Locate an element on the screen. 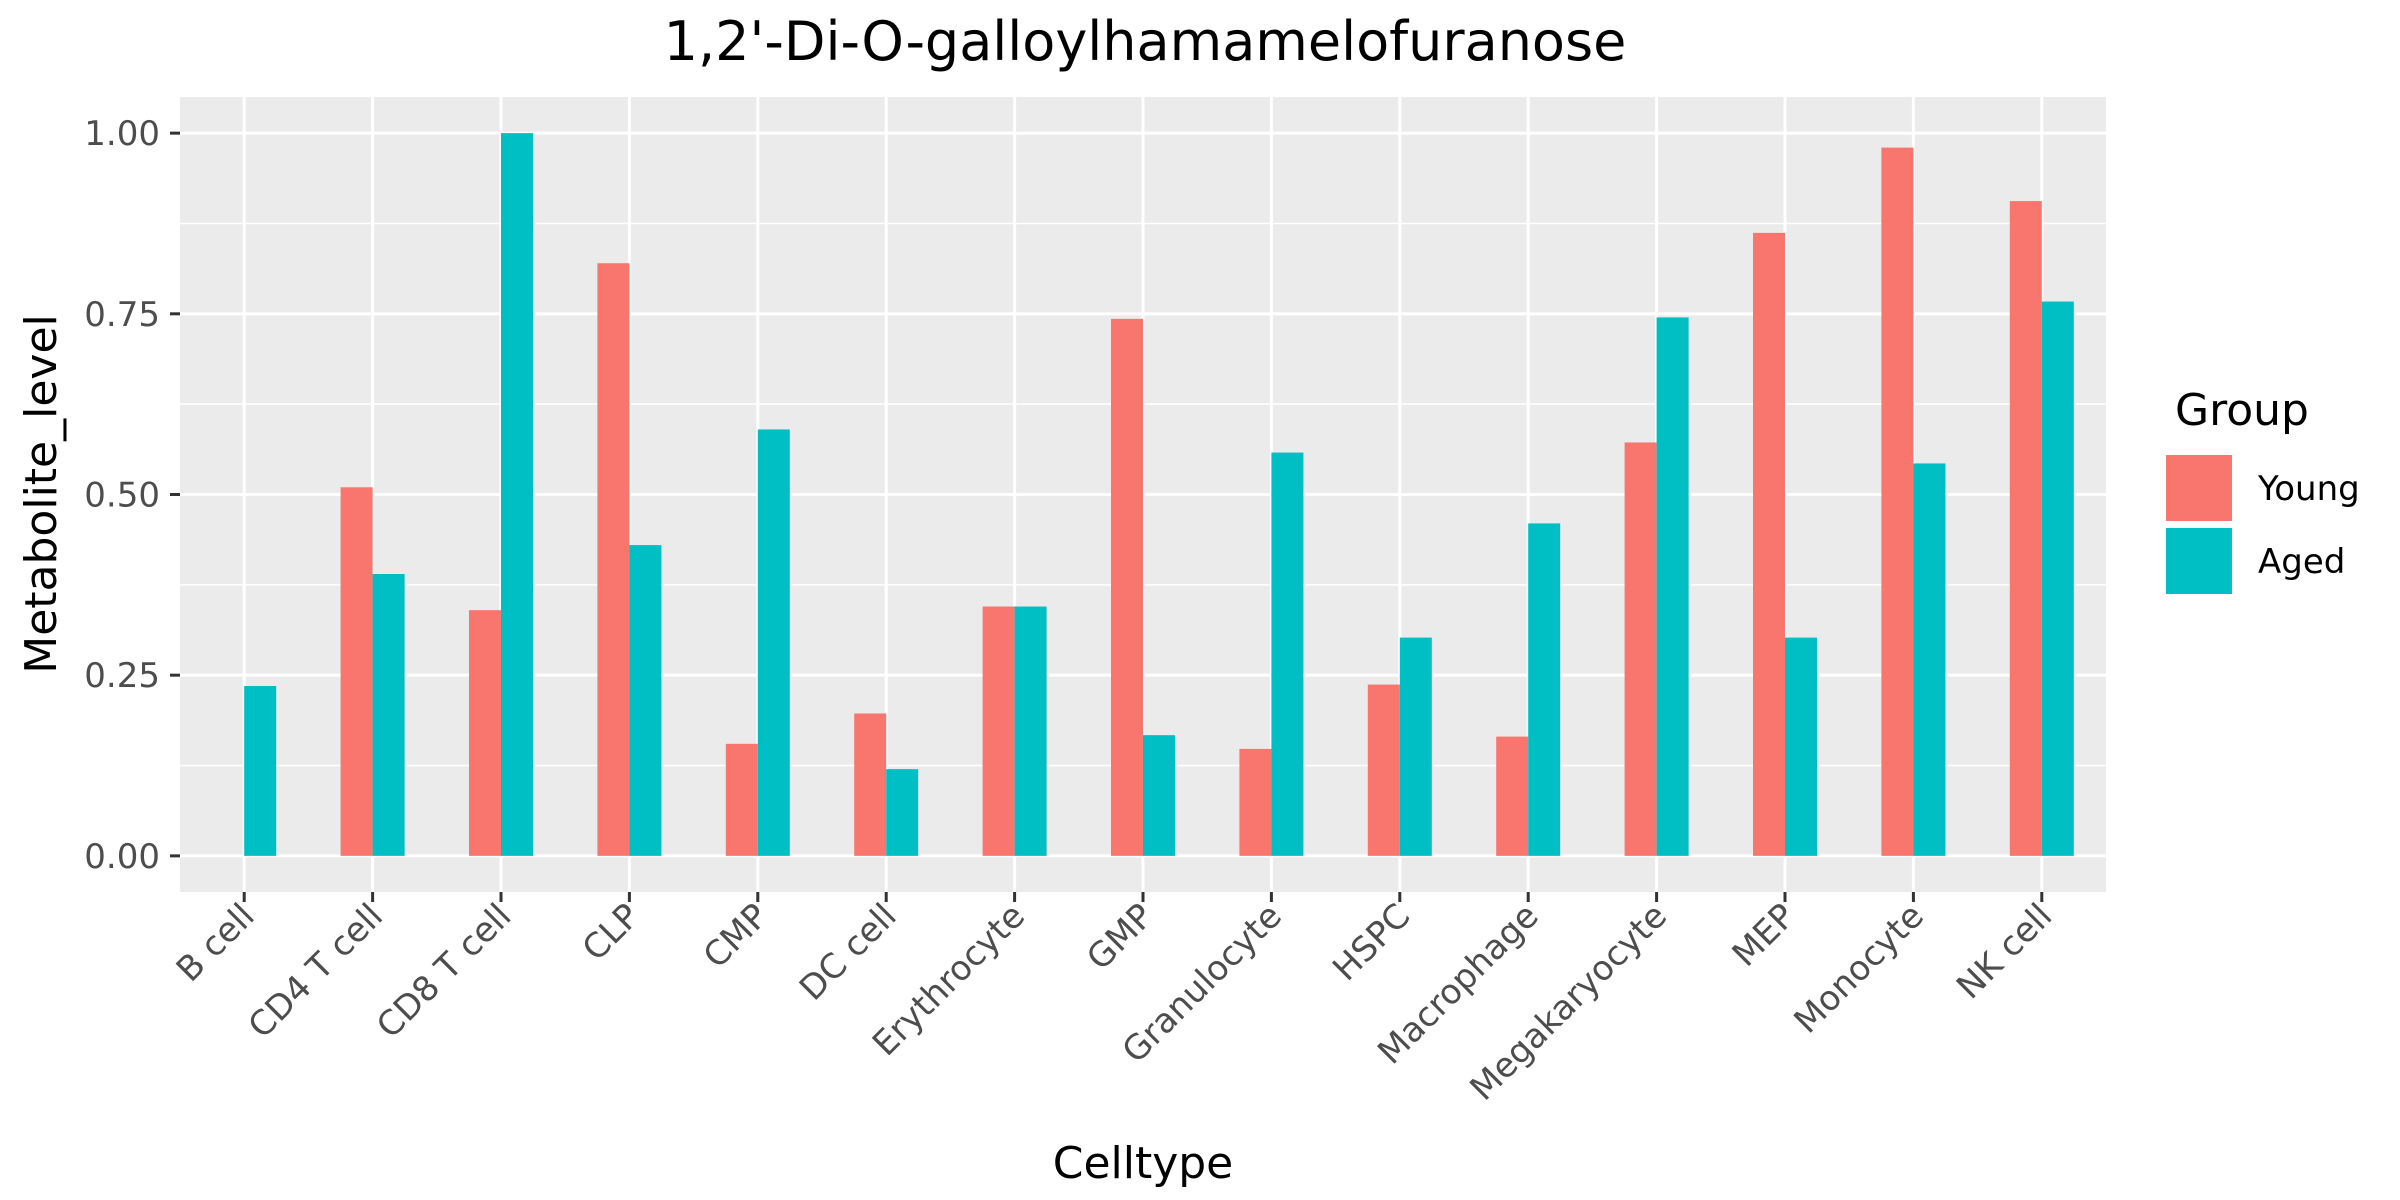  y-tick-label: 0.75 is located at coordinates (122, 315).